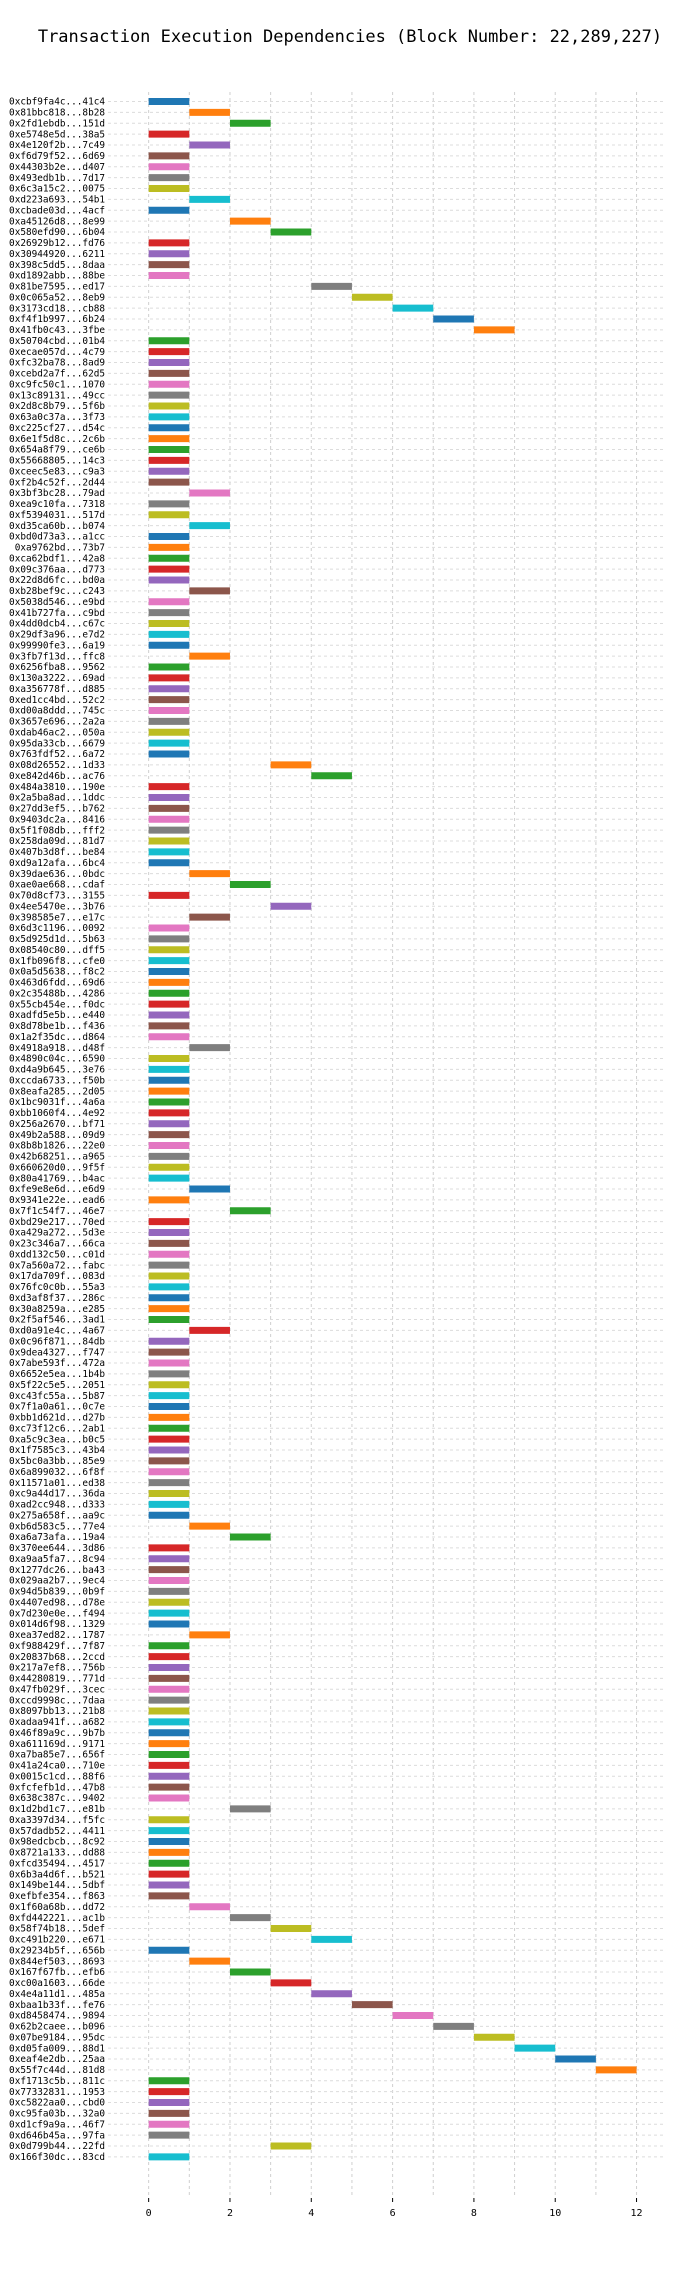 The height and width of the screenshot is (2285, 700). Describe the element at coordinates (57, 232) in the screenshot. I see `row-label: 0x580efd90...6b04` at that location.